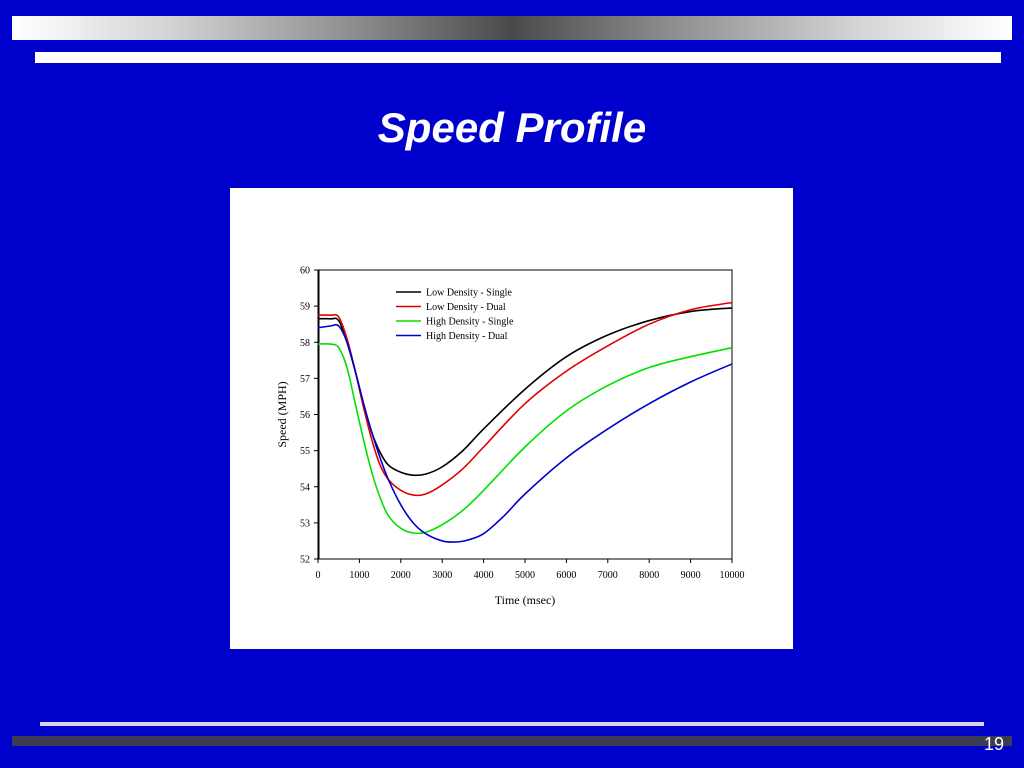 The image size is (1024, 768). I want to click on y-tick-label: 52, so click(305, 560).